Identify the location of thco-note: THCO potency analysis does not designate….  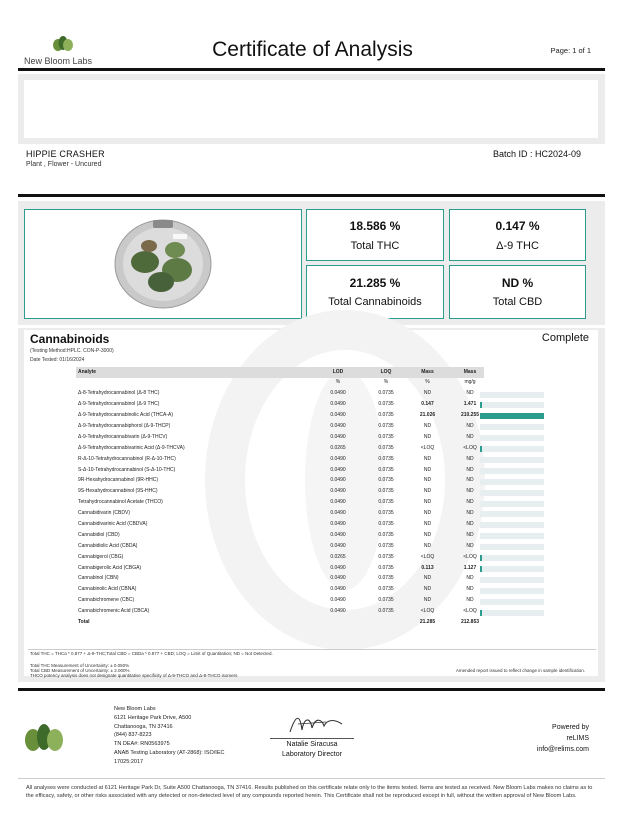
(134, 675).